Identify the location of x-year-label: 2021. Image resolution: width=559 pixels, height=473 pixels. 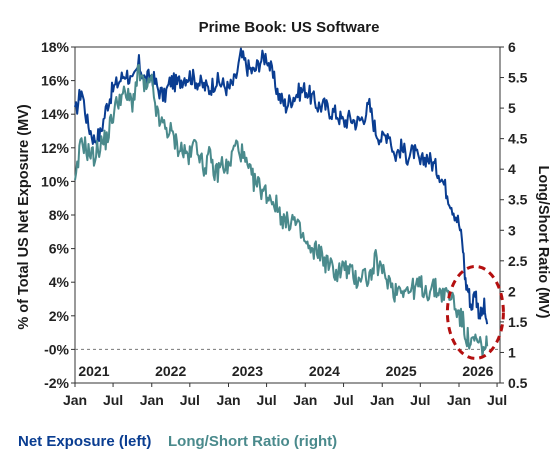
(93, 371).